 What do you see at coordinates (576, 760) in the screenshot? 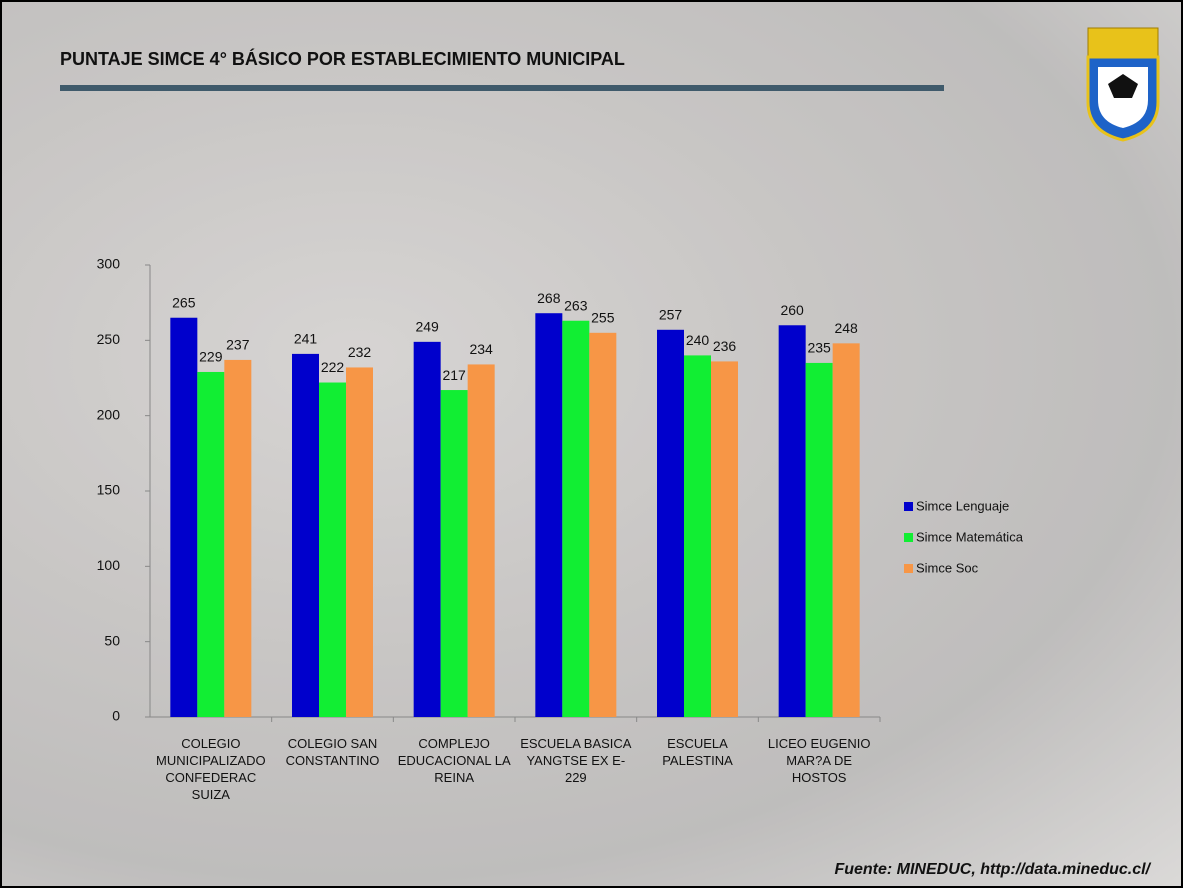
I see `x-tick-label: ESCUELA BASICA YANGTSE EX E-229` at bounding box center [576, 760].